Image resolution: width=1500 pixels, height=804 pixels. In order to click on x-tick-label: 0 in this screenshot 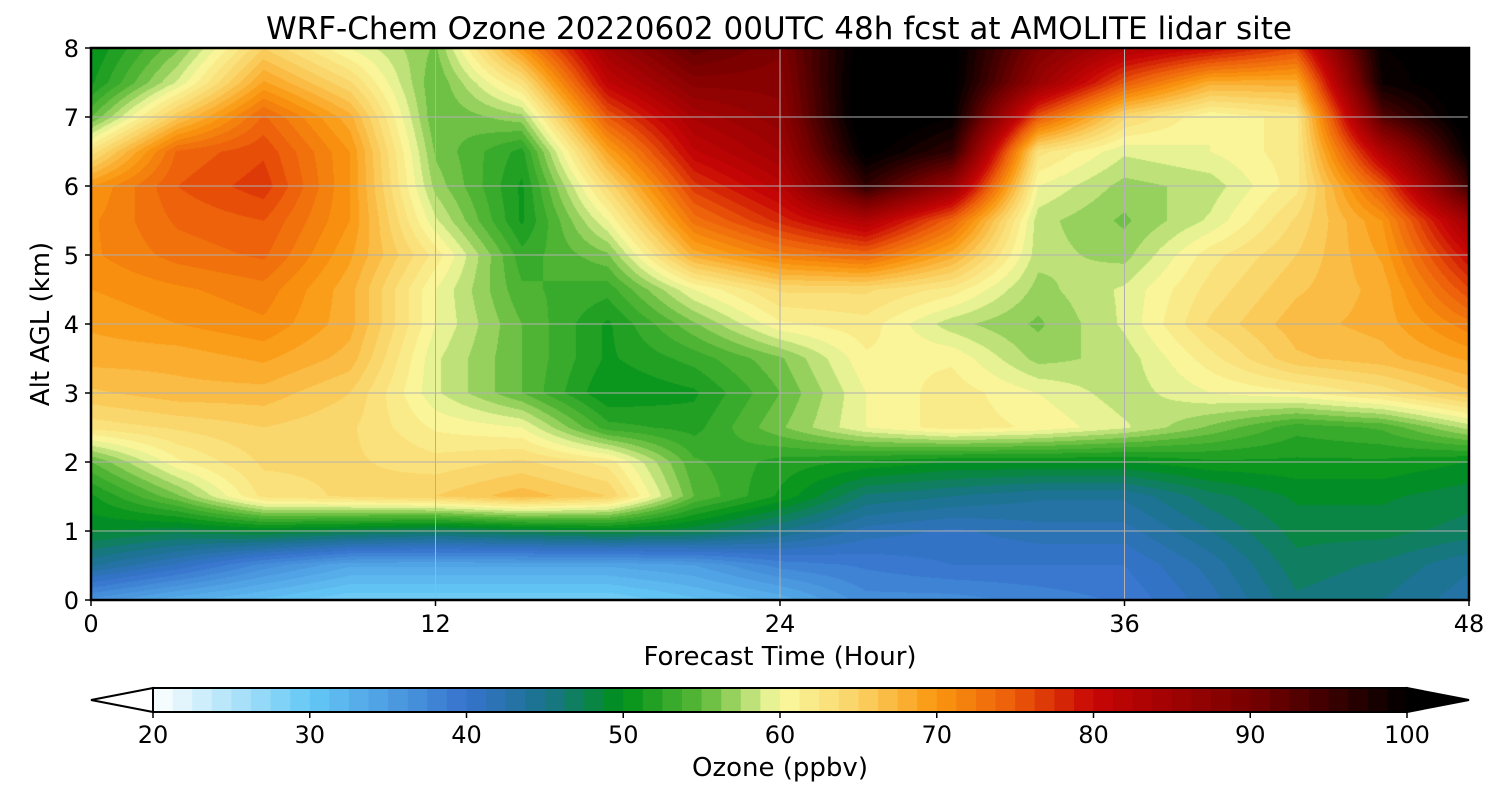, I will do `click(90, 624)`.